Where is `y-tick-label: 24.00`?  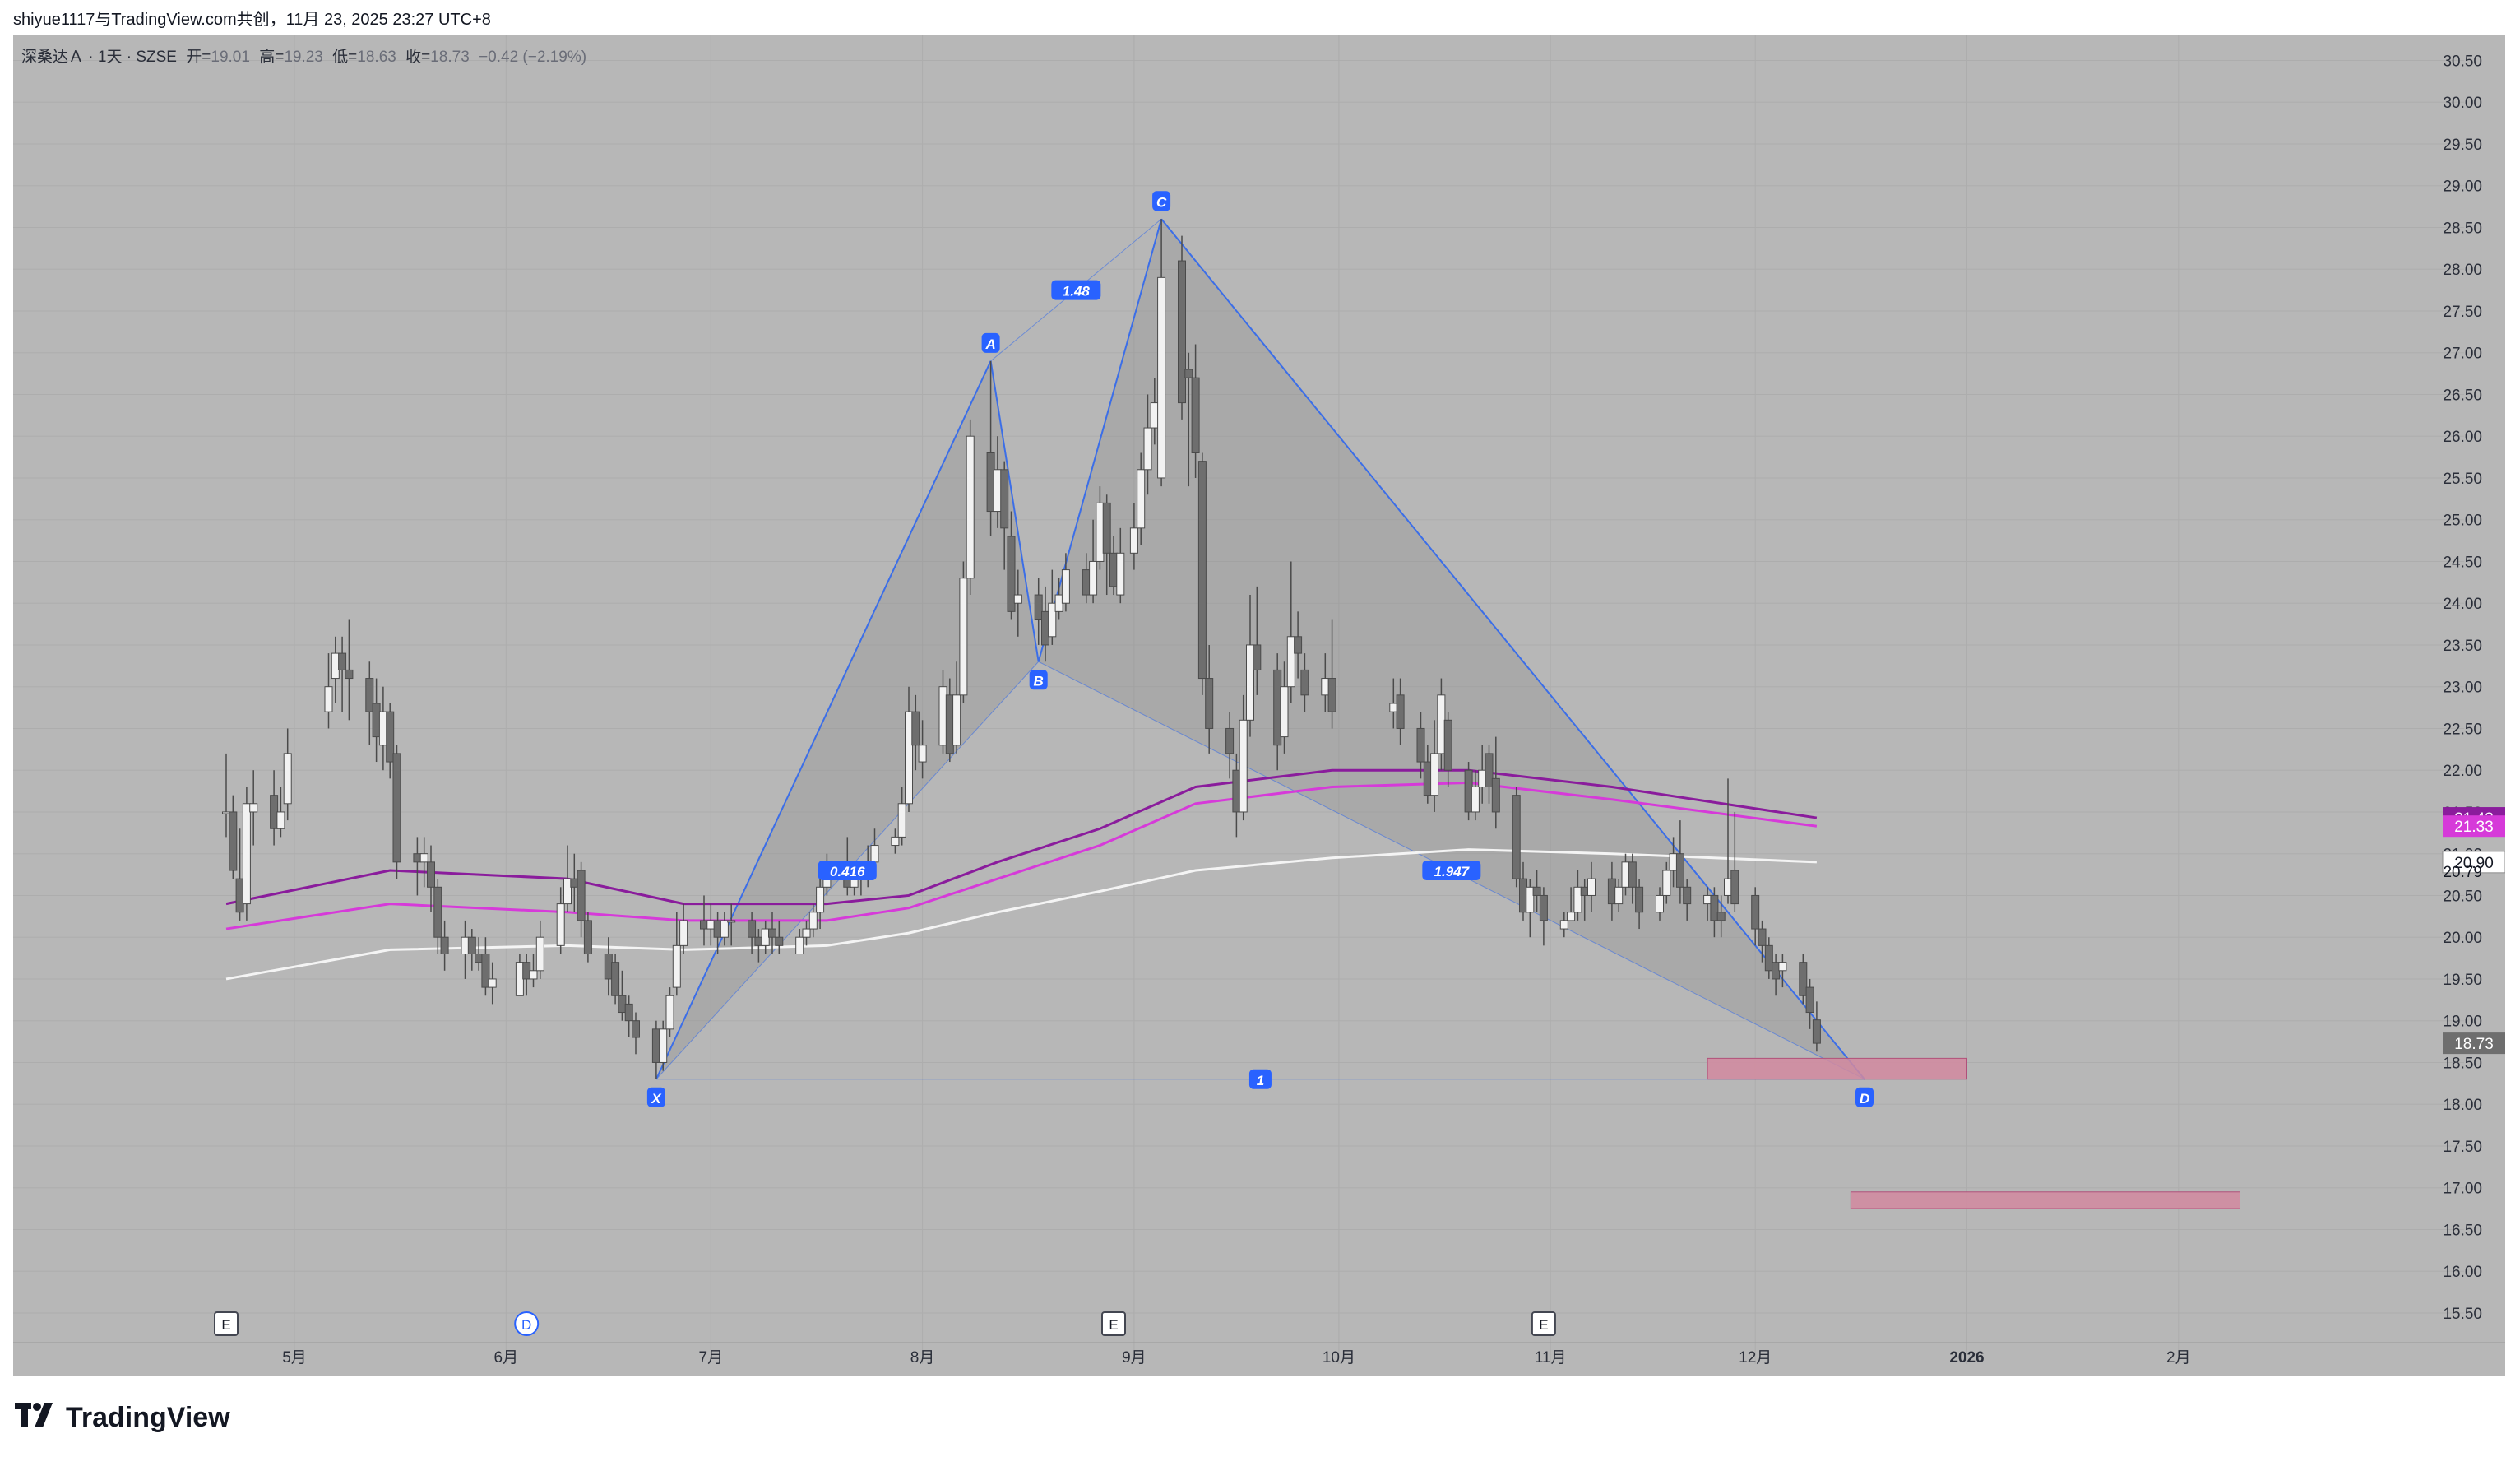 y-tick-label: 24.00 is located at coordinates (2462, 604).